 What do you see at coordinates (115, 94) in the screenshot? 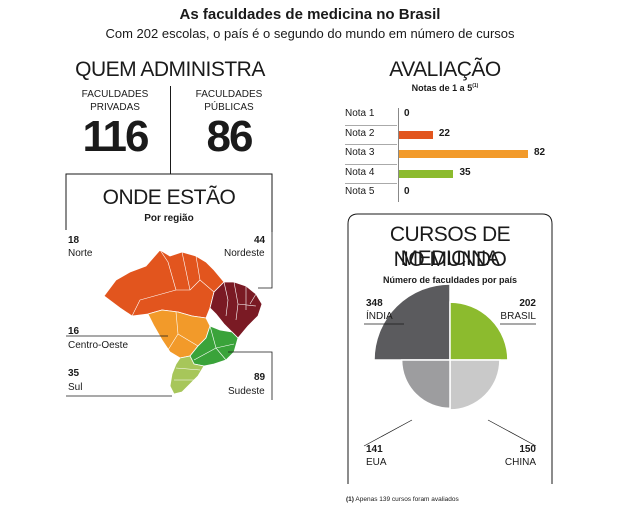
I see `private-label-line-1: FACULDADES` at bounding box center [115, 94].